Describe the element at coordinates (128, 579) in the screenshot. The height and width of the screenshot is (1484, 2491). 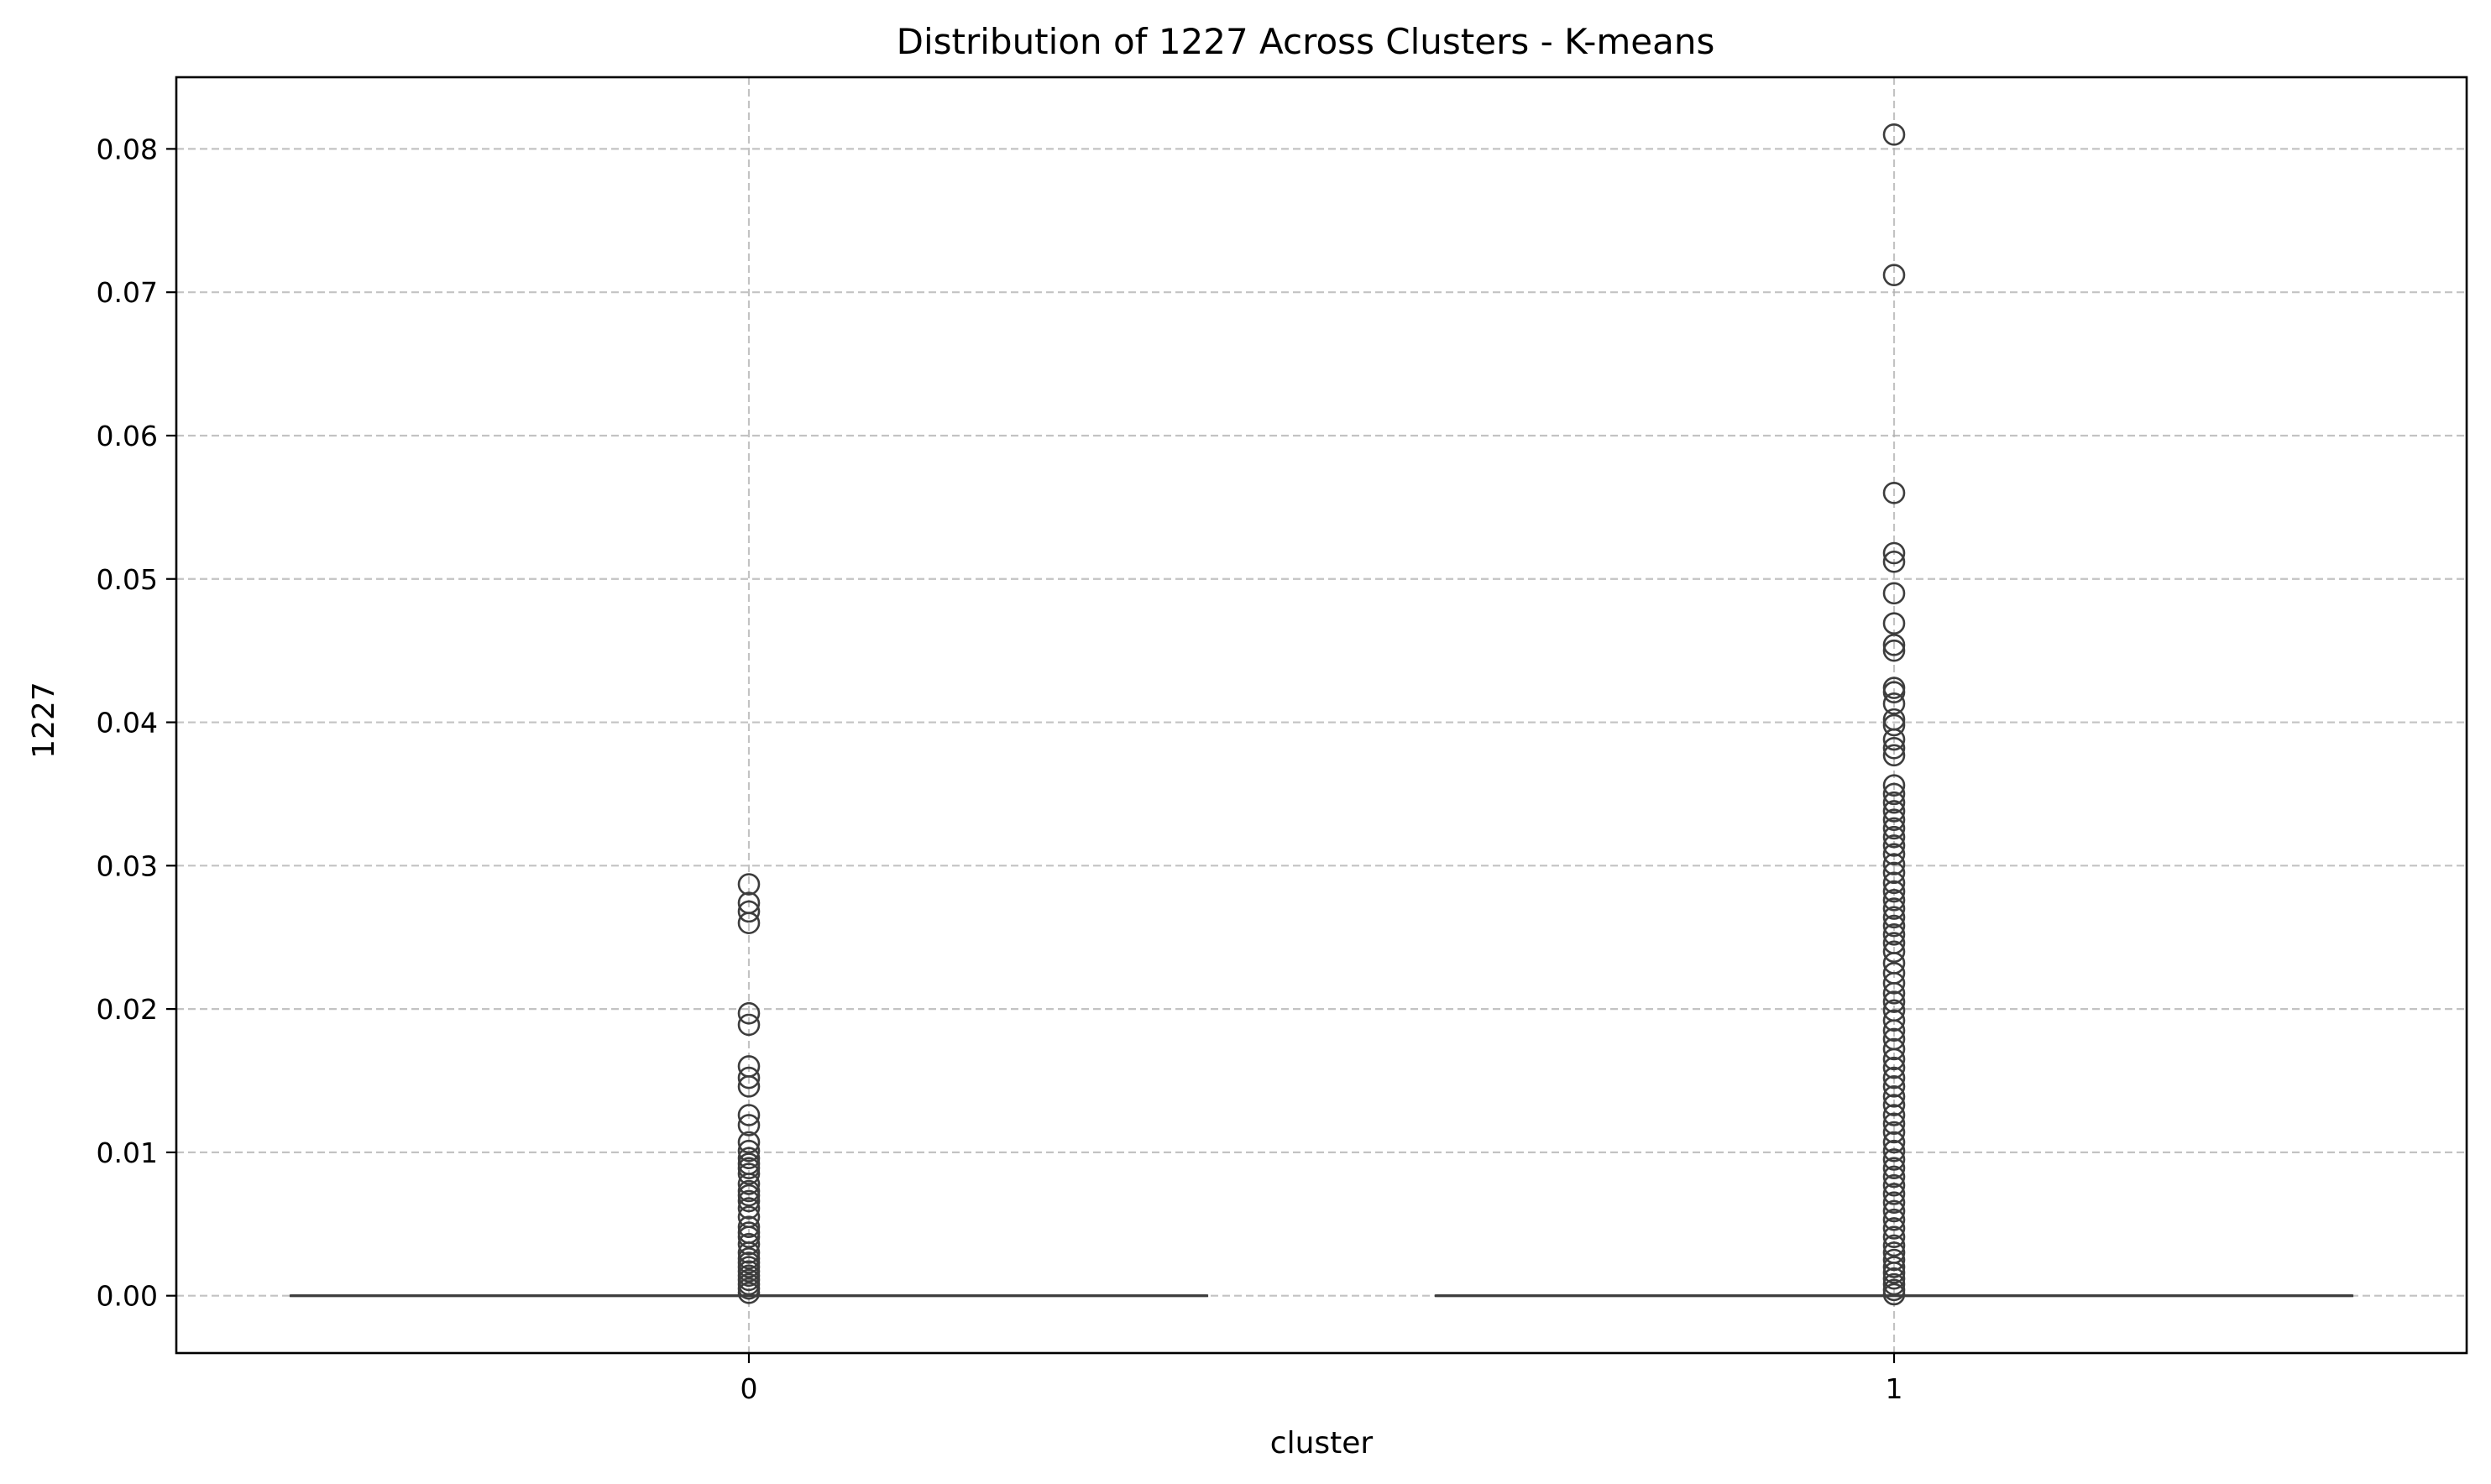
I see `y-tick-label: 0.05` at that location.